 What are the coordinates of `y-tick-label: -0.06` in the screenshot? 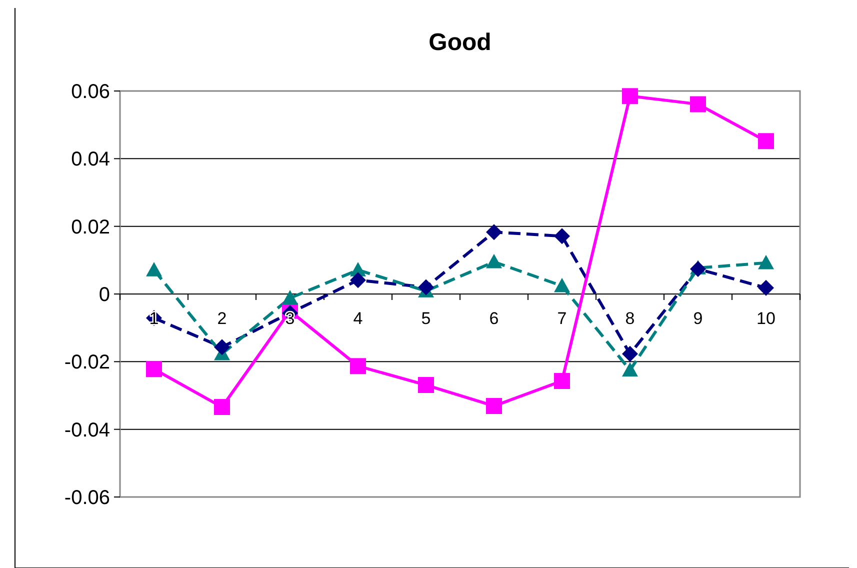 It's located at (87, 498).